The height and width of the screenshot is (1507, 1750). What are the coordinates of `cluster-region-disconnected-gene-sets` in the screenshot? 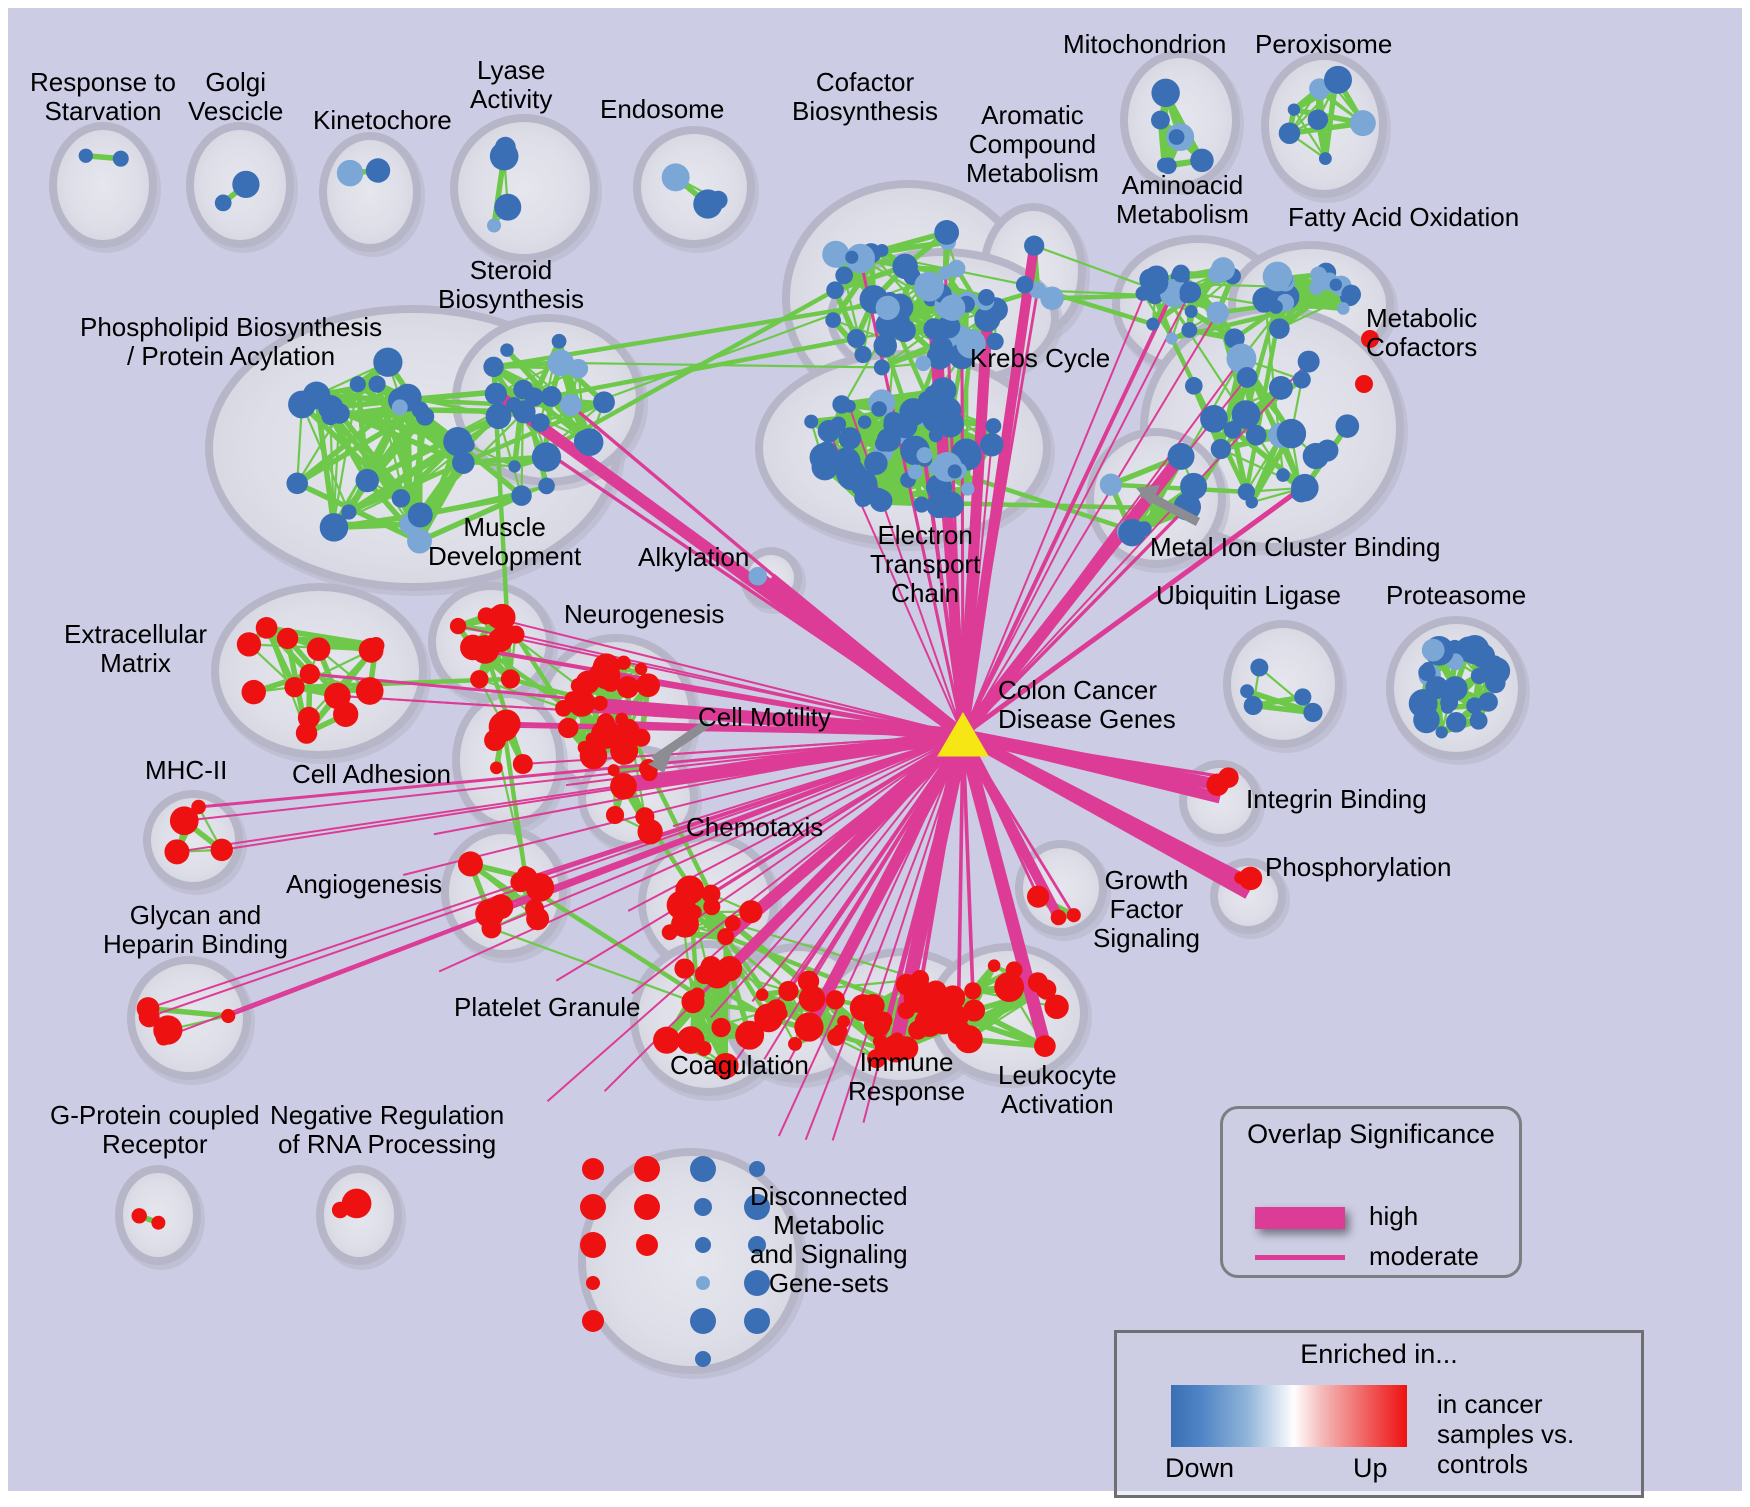 It's located at (691, 1261).